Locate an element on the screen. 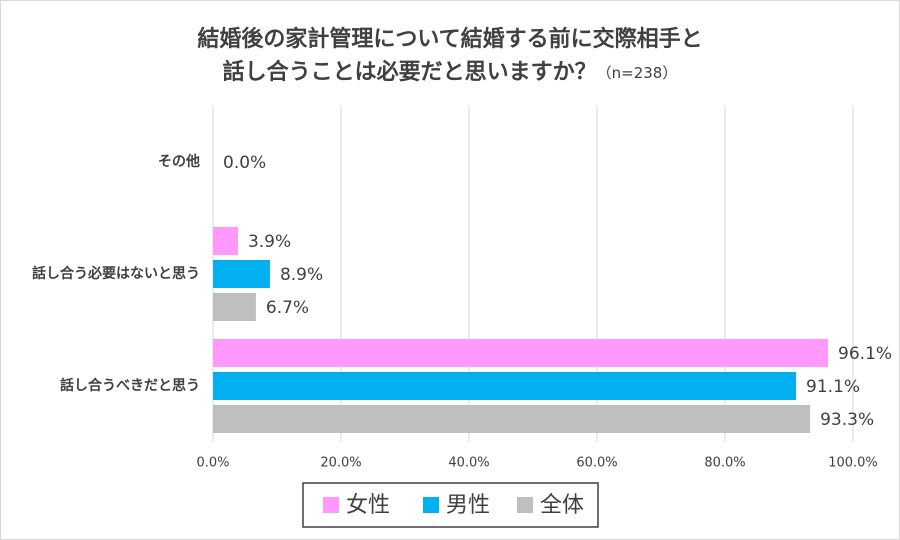 The height and width of the screenshot is (540, 900). x-tick-label: 100.0% is located at coordinates (853, 463).